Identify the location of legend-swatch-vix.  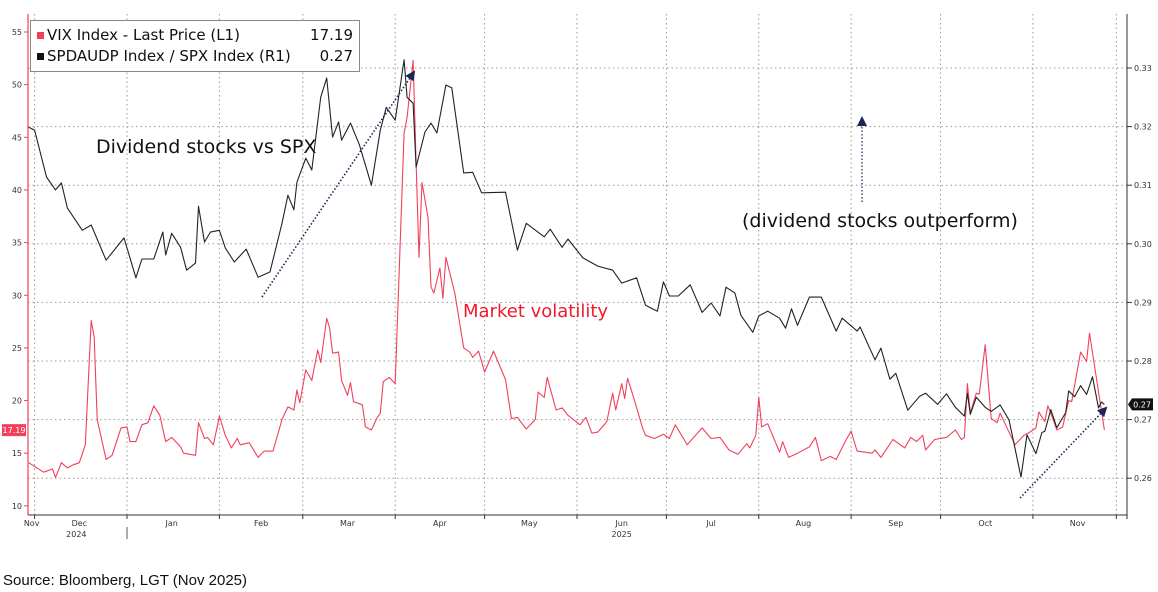
(40, 35).